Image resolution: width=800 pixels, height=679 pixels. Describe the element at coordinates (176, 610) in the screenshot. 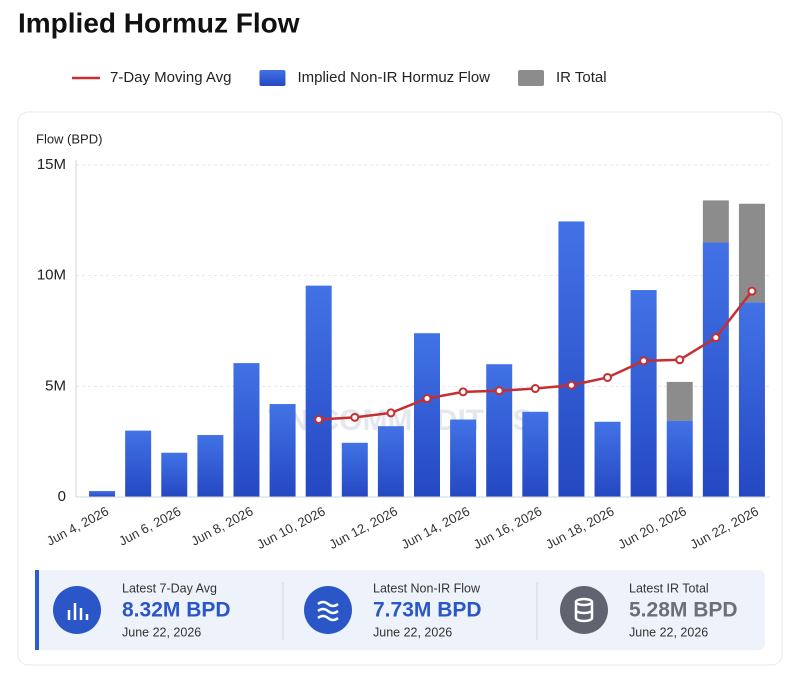

I see `stat-value: 8.32M BPD` at that location.